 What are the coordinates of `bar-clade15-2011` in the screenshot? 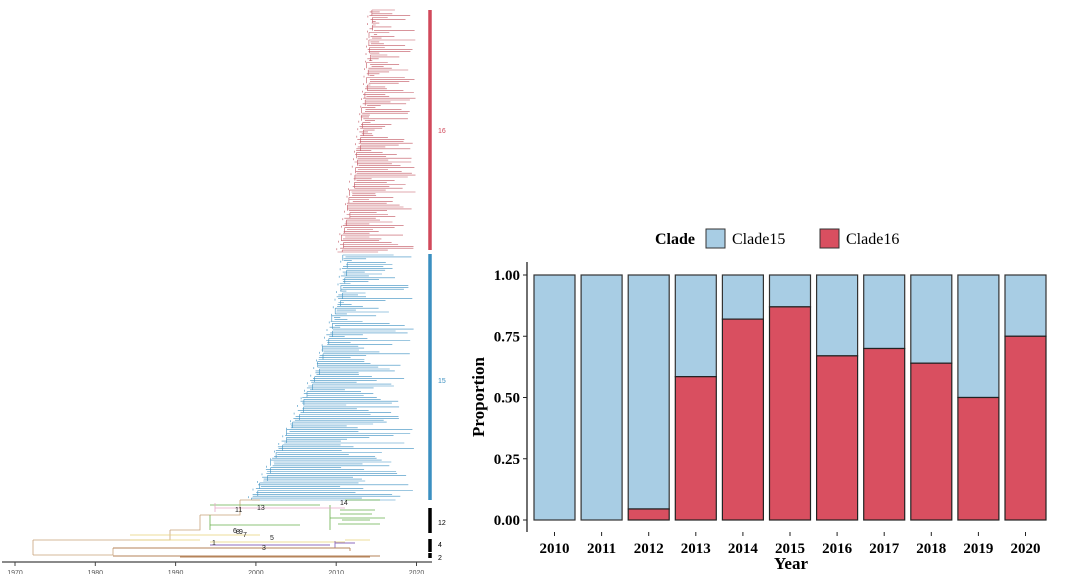 It's located at (601, 397).